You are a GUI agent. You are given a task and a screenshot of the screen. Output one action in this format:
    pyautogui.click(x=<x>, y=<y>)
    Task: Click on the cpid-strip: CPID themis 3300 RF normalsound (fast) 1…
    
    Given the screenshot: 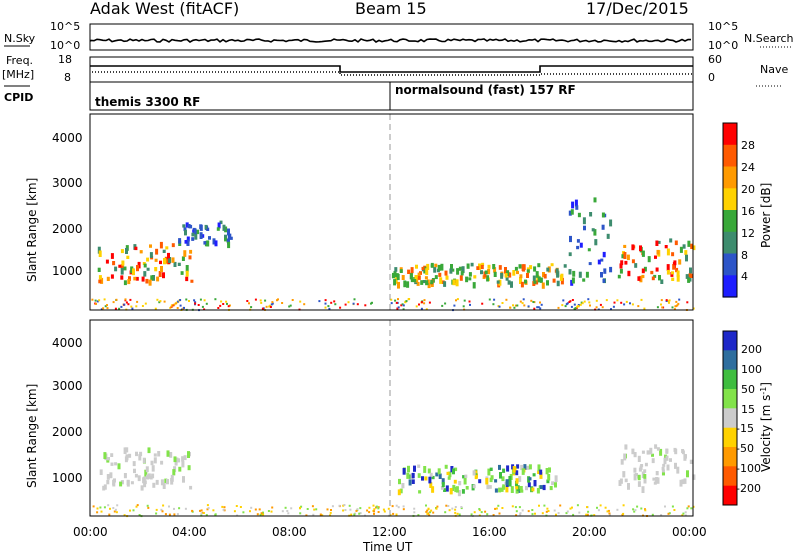 What is the action you would take?
    pyautogui.click(x=349, y=96)
    